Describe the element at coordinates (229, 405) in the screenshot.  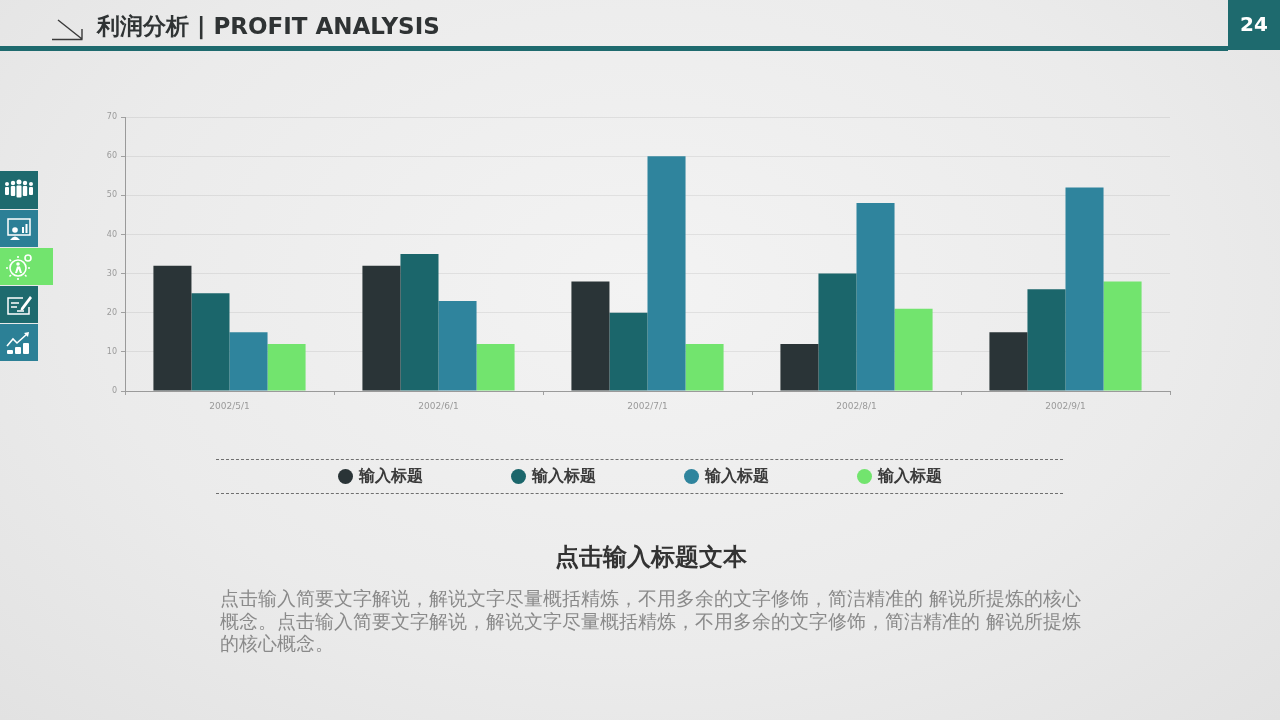
I see `x-tick-label: 2002/5/1` at that location.